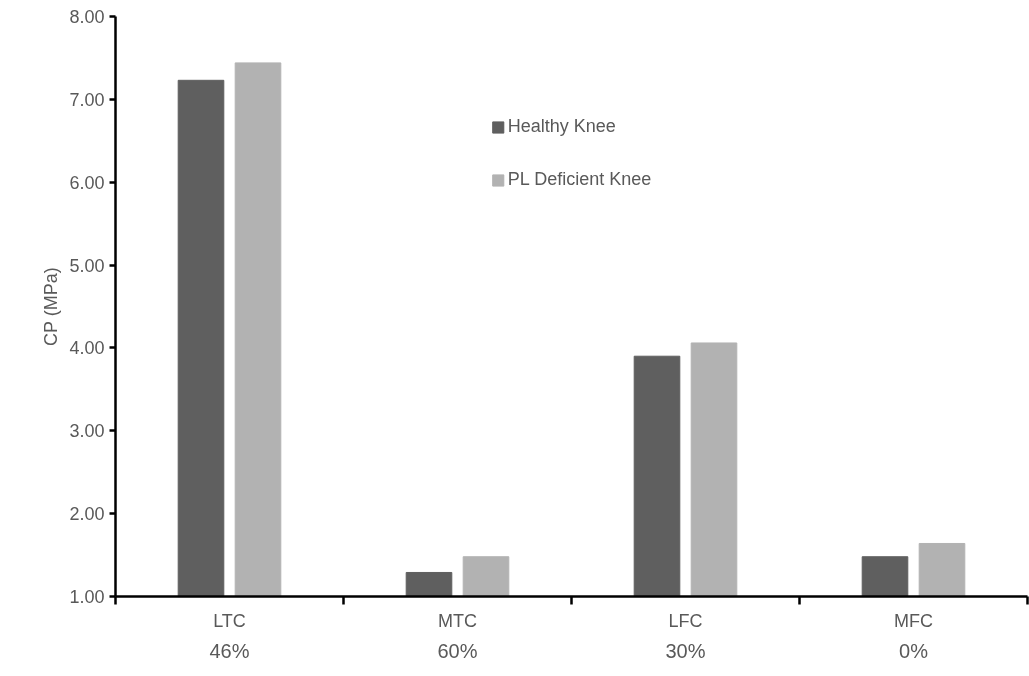 This screenshot has height=676, width=1029. What do you see at coordinates (579, 179) in the screenshot?
I see `legend-label: PL Deficient Knee` at bounding box center [579, 179].